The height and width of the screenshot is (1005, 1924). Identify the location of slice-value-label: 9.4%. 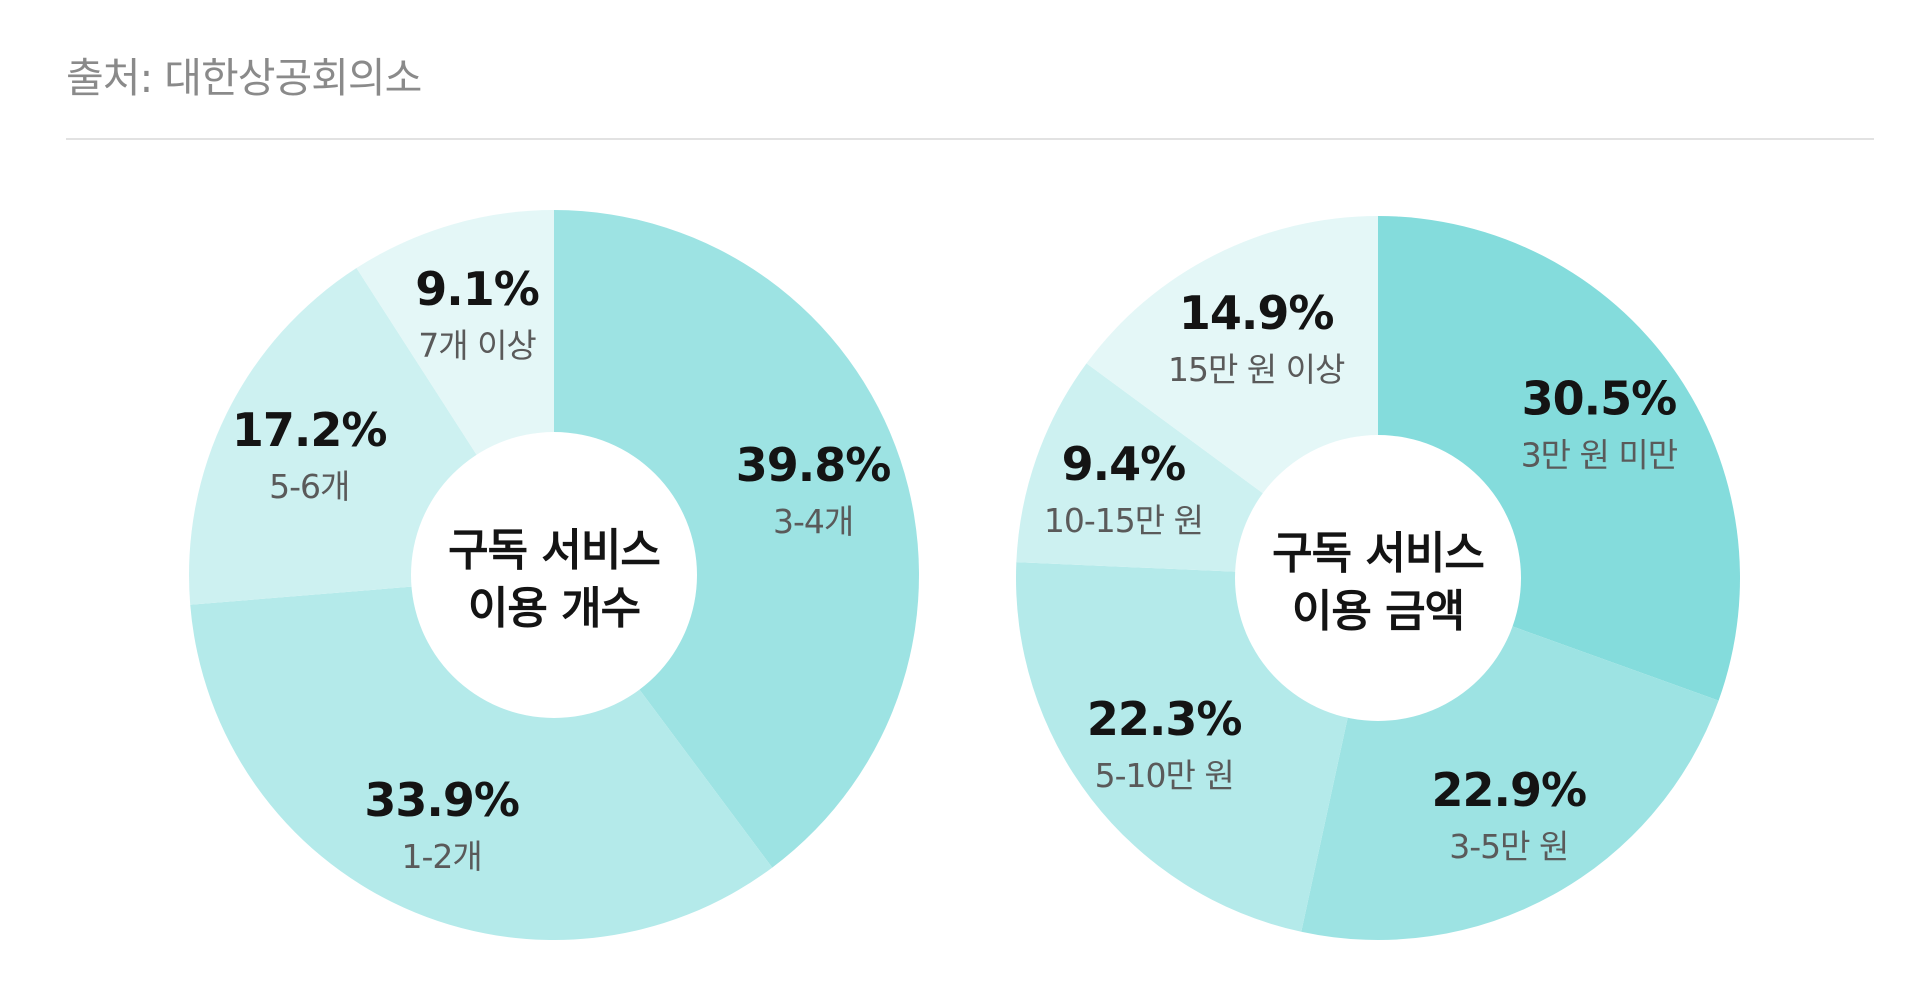
(1124, 464).